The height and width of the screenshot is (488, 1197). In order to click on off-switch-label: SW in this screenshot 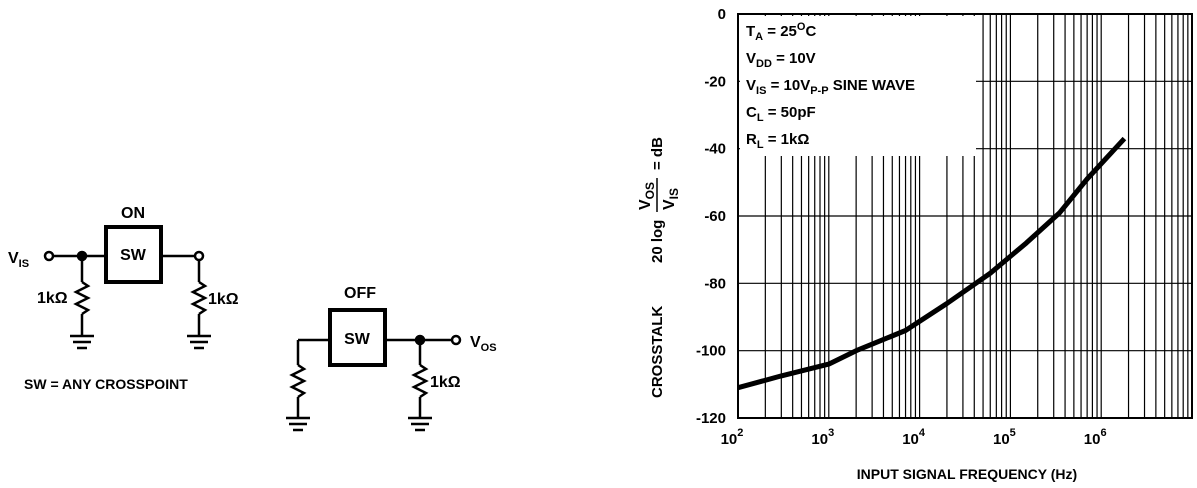, I will do `click(357, 339)`.